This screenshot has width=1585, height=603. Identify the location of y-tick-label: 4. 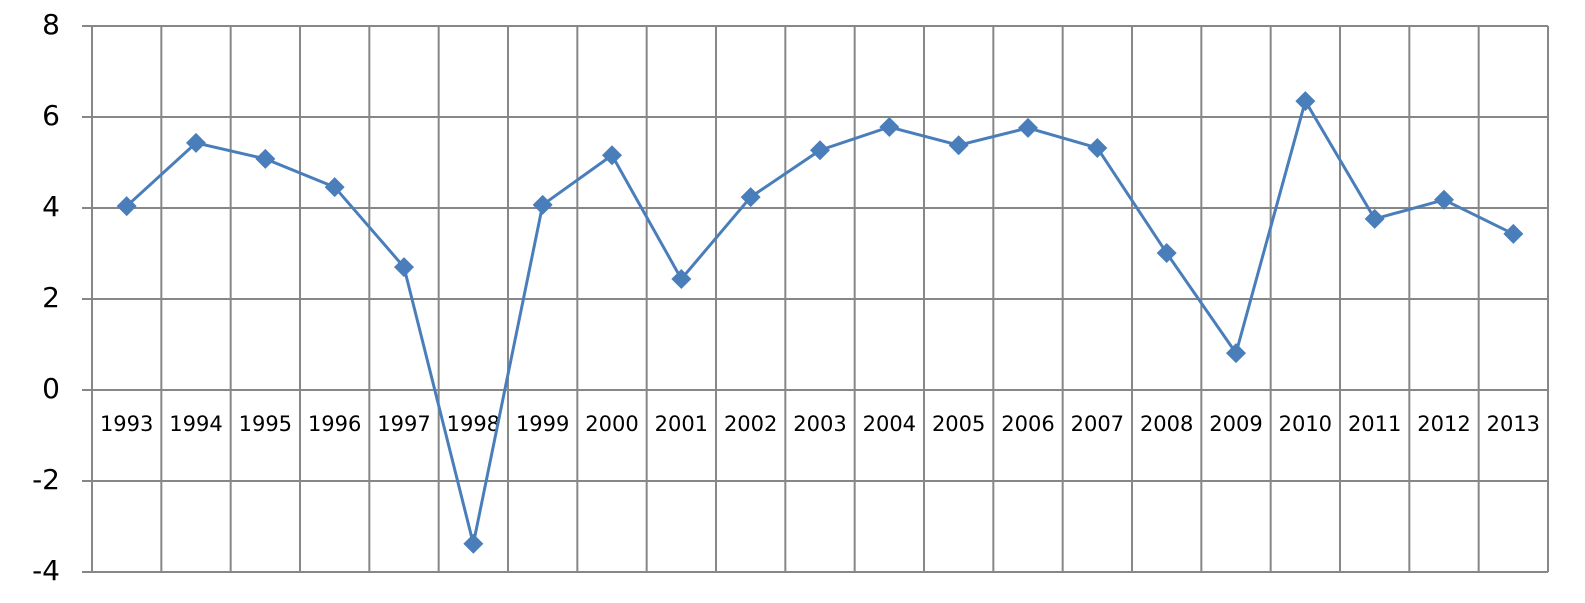
(51, 206).